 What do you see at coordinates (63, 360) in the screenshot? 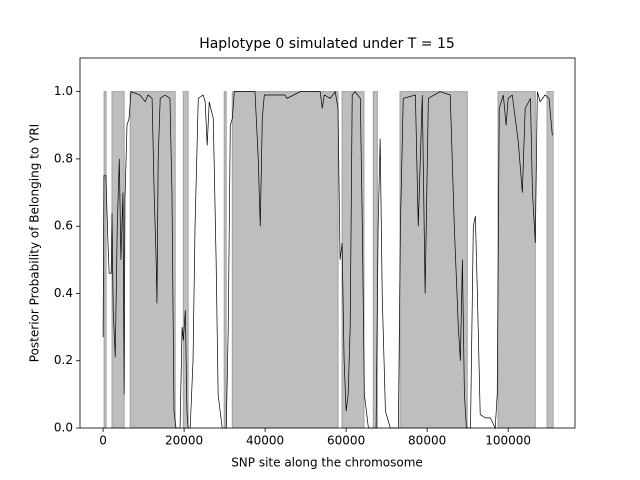
I see `y-tick-label: 0.2` at bounding box center [63, 360].